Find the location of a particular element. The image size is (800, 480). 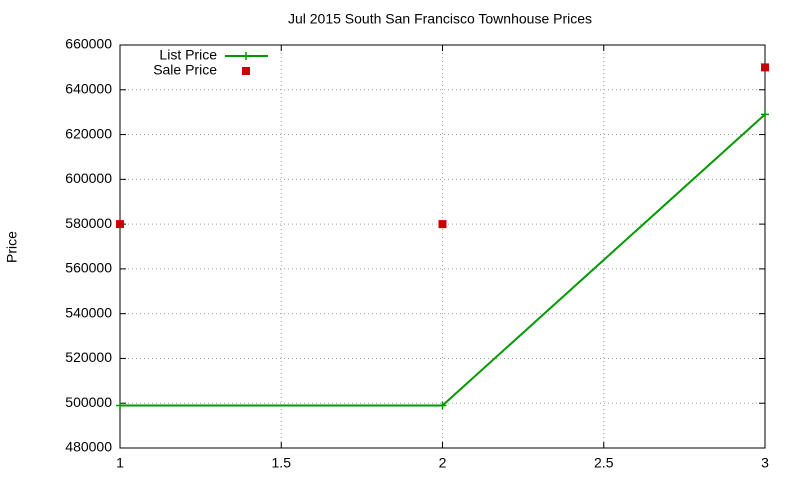

y-tick-label: 560000 is located at coordinates (88, 268).